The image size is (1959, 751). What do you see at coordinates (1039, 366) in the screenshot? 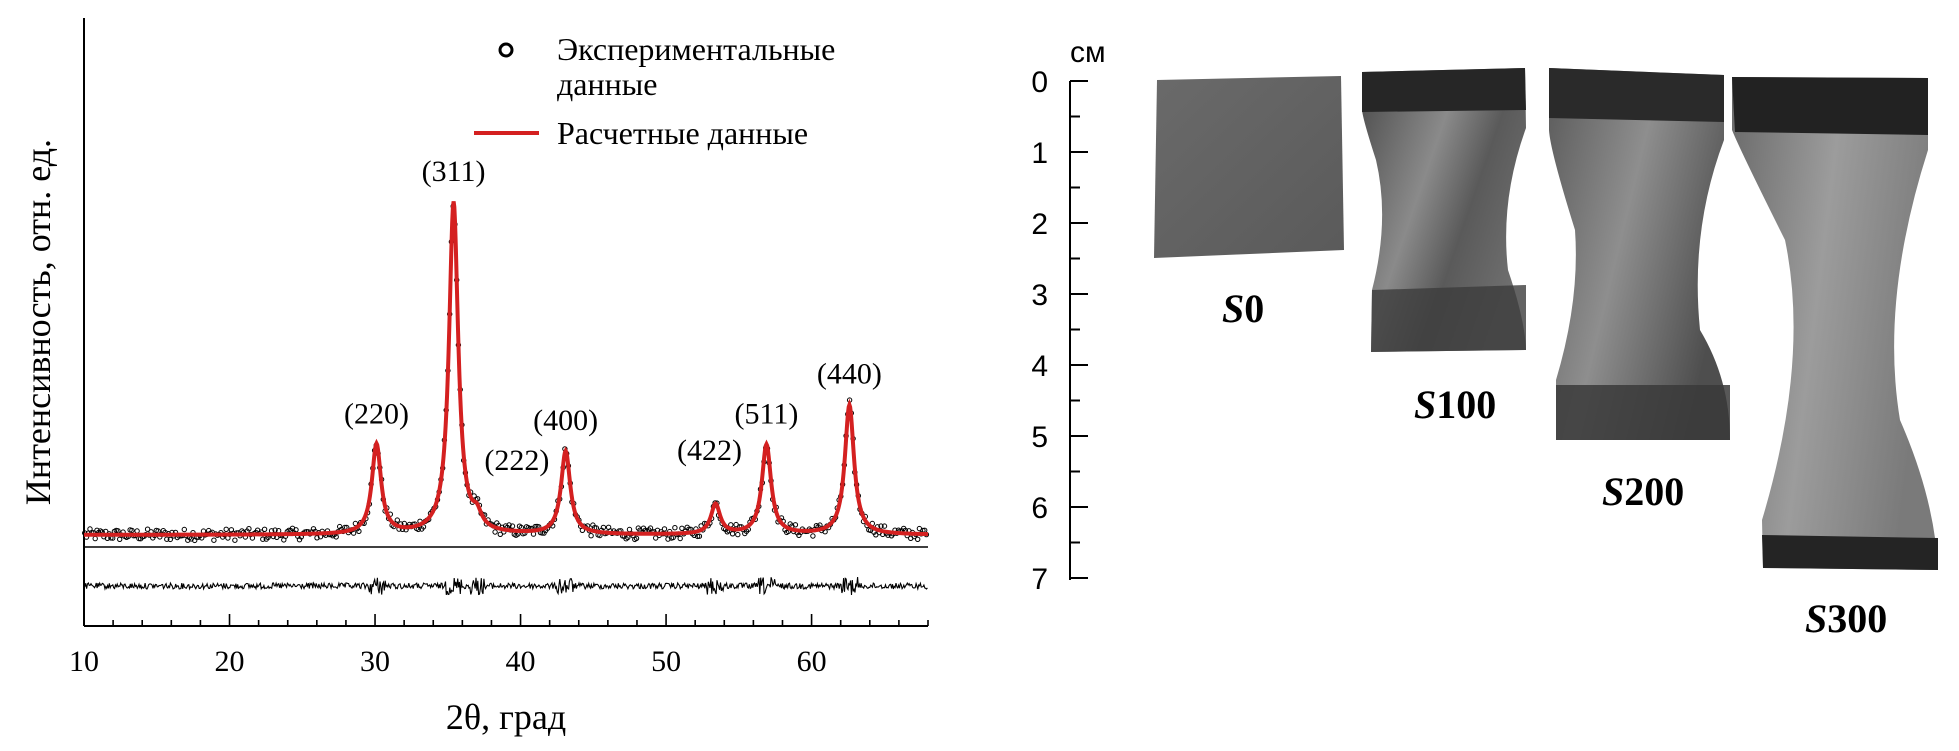
I see `ruler-tick-label: 4` at bounding box center [1039, 366].